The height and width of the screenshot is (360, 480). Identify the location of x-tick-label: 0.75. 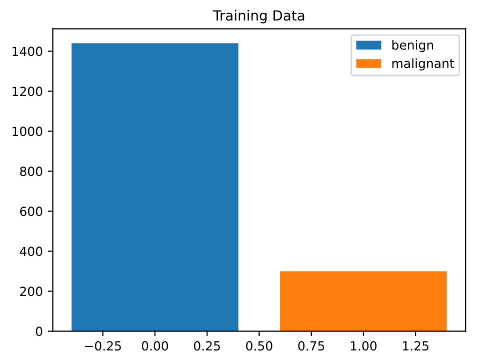
(311, 346).